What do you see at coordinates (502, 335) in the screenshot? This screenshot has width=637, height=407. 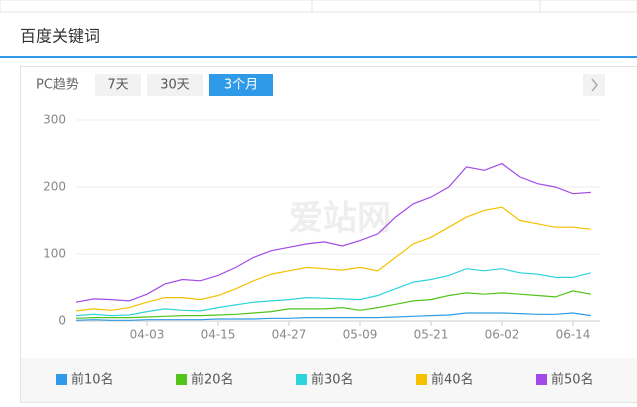 I see `x-tick-label: 06-02` at bounding box center [502, 335].